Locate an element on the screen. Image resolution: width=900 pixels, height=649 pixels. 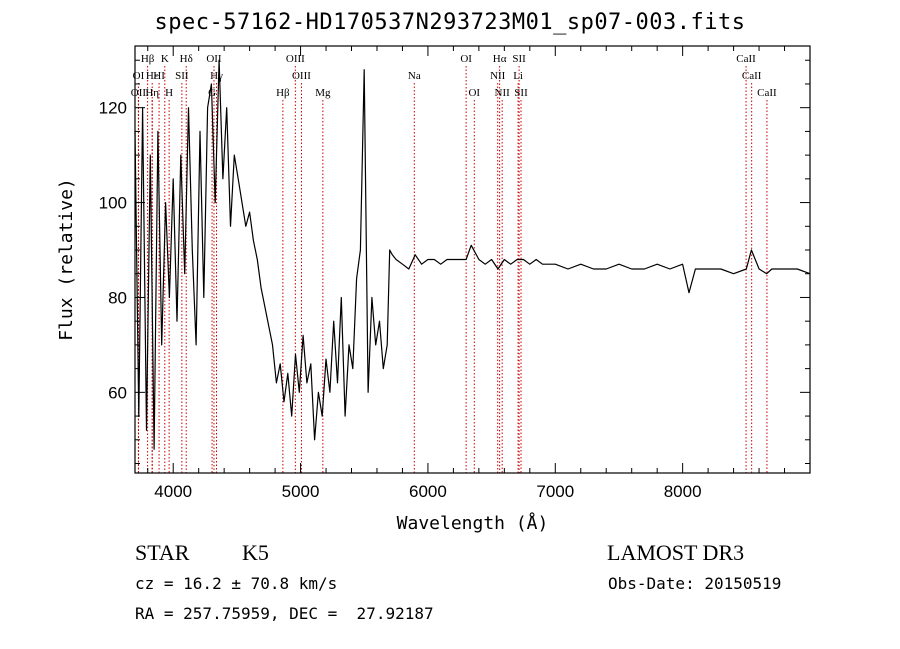
line-marker-label: HI is located at coordinates (159, 76).